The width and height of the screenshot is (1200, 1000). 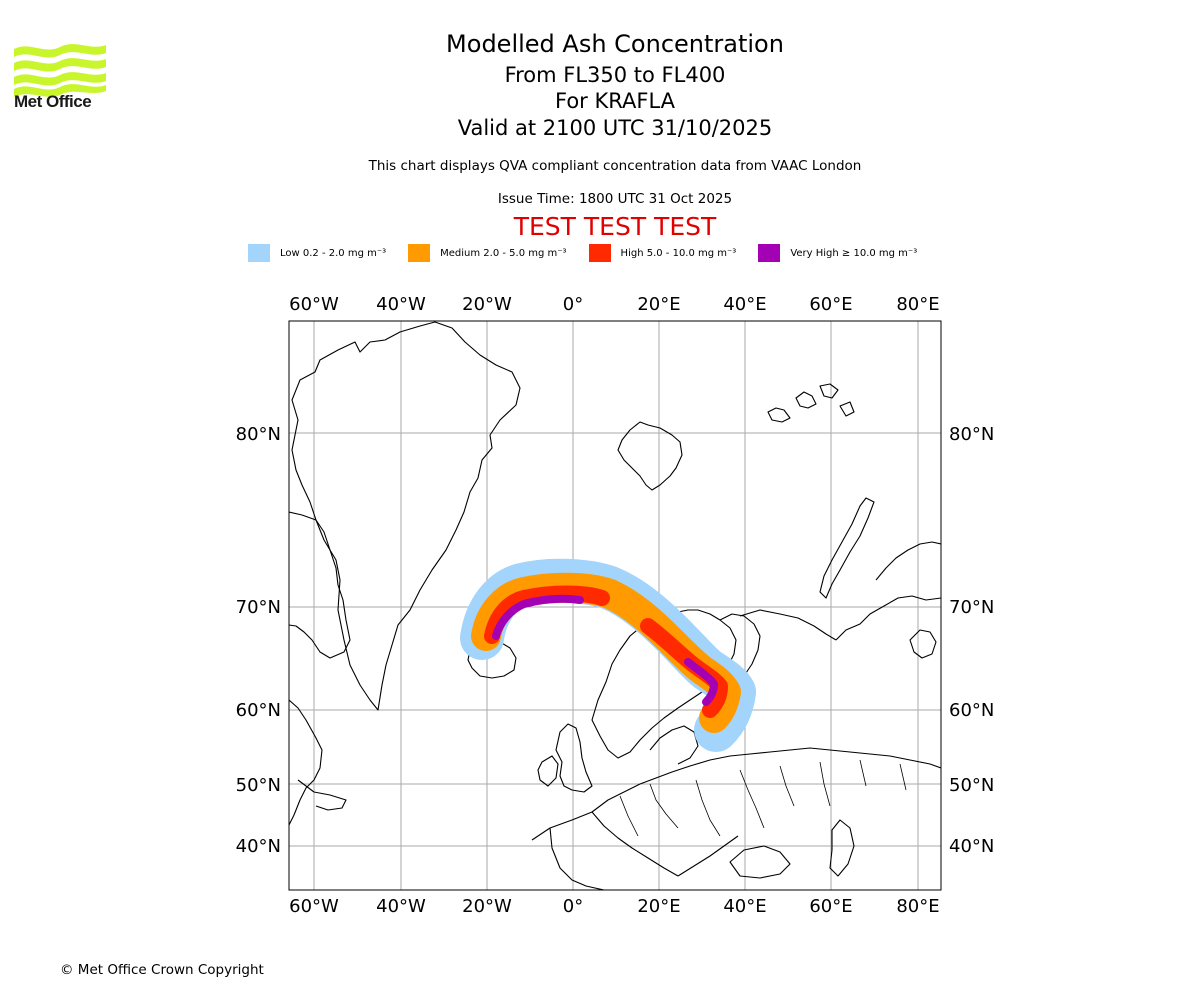 I want to click on test-banner: TEST TEST TEST, so click(x=615, y=226).